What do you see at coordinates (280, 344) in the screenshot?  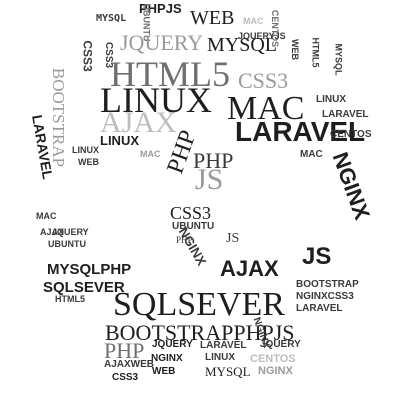 I see `word-jquery-lower-right: JQUERY` at bounding box center [280, 344].